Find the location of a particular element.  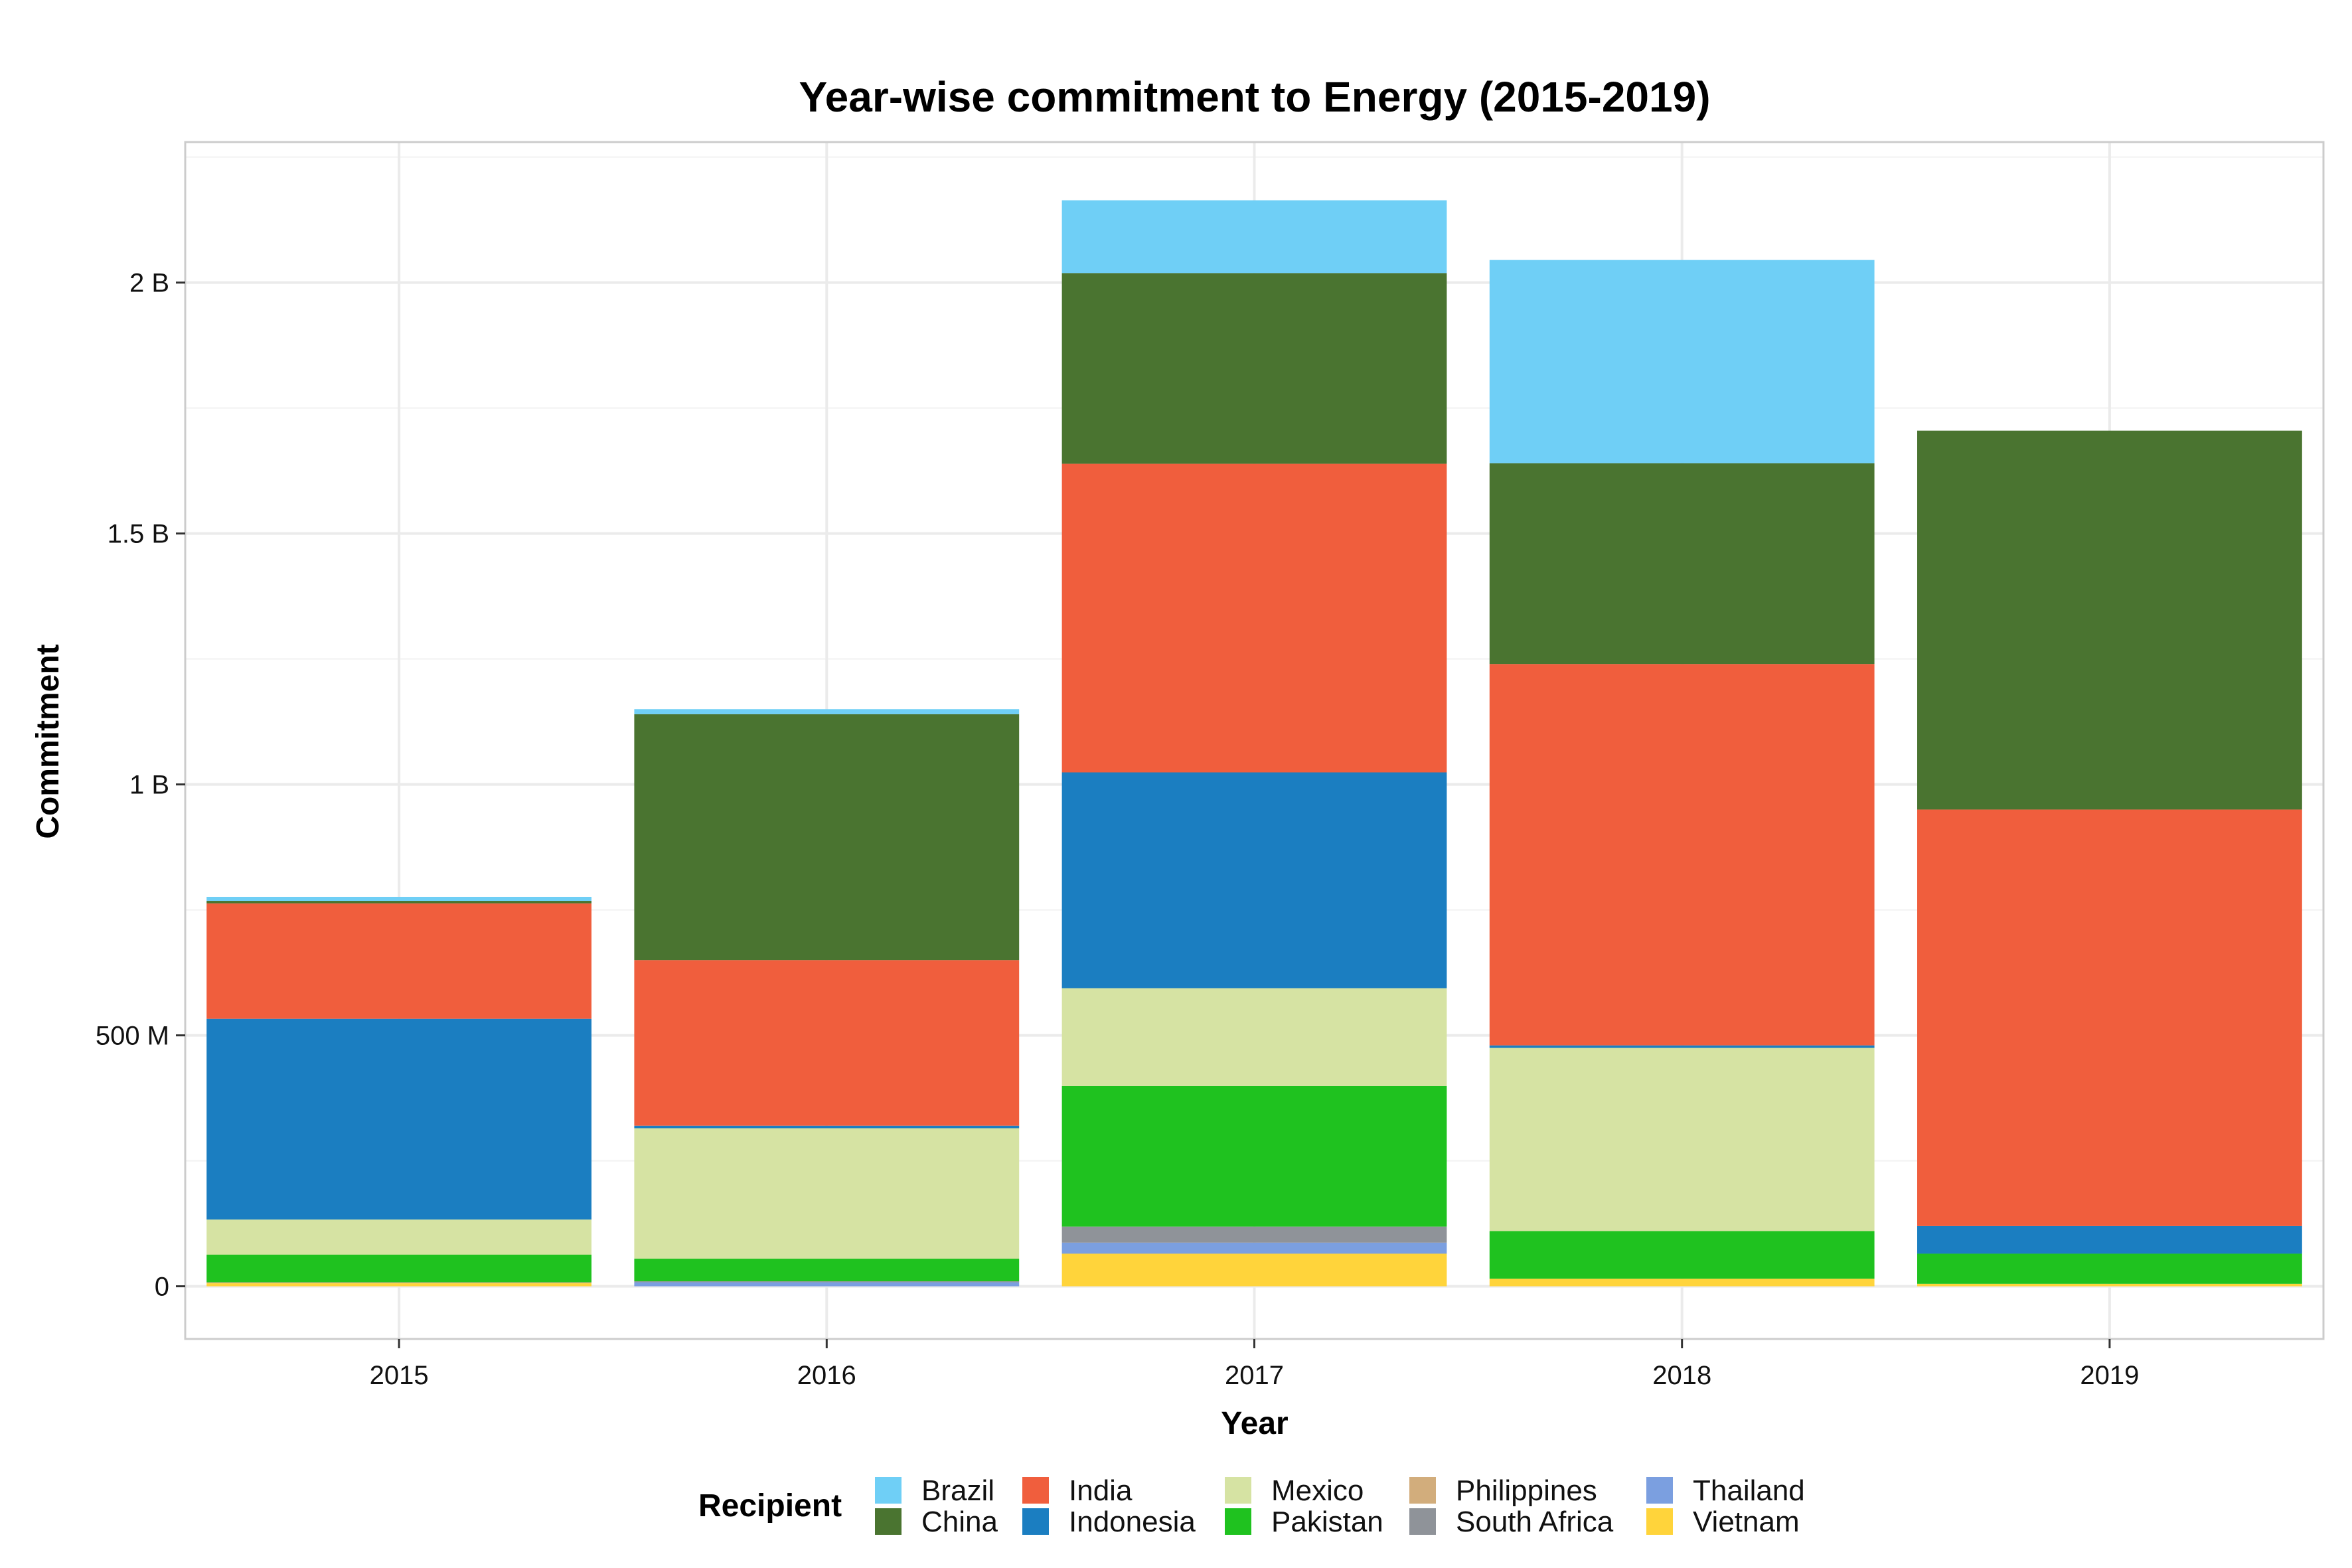

bar-stack-2019 is located at coordinates (2110, 859).